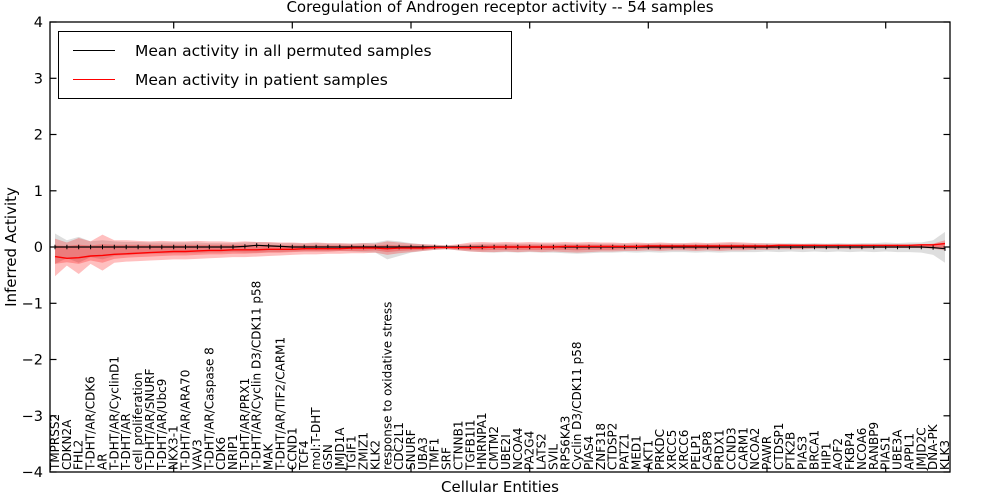  Describe the element at coordinates (708, 450) in the screenshot. I see `x-category-label: CASP8` at that location.